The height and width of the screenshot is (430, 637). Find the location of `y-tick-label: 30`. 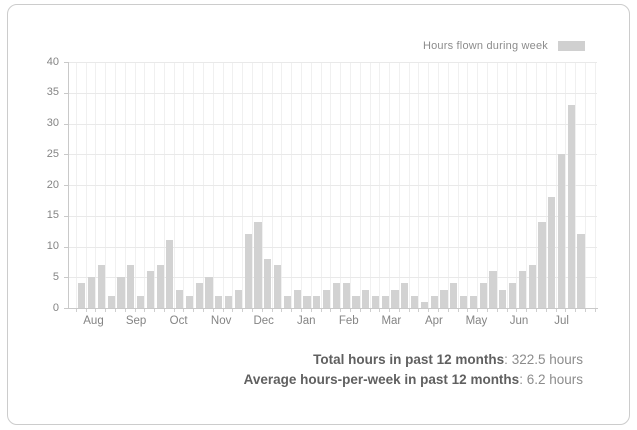

y-tick-label: 30 is located at coordinates (52, 123).